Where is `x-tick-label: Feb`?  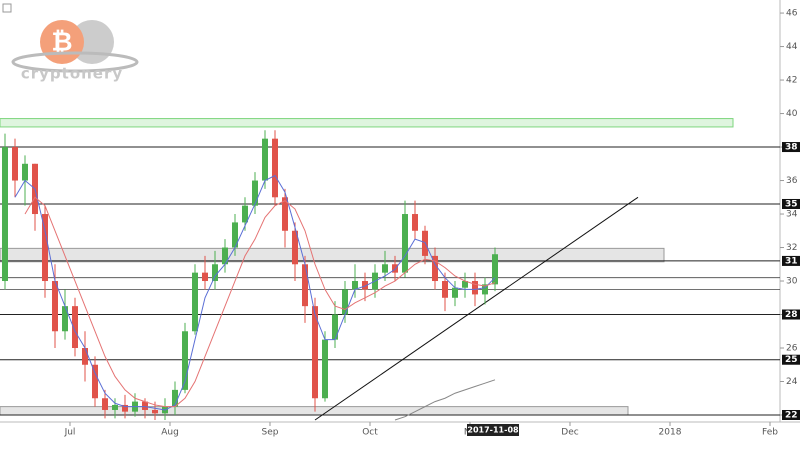
x-tick-label: Feb is located at coordinates (770, 433).